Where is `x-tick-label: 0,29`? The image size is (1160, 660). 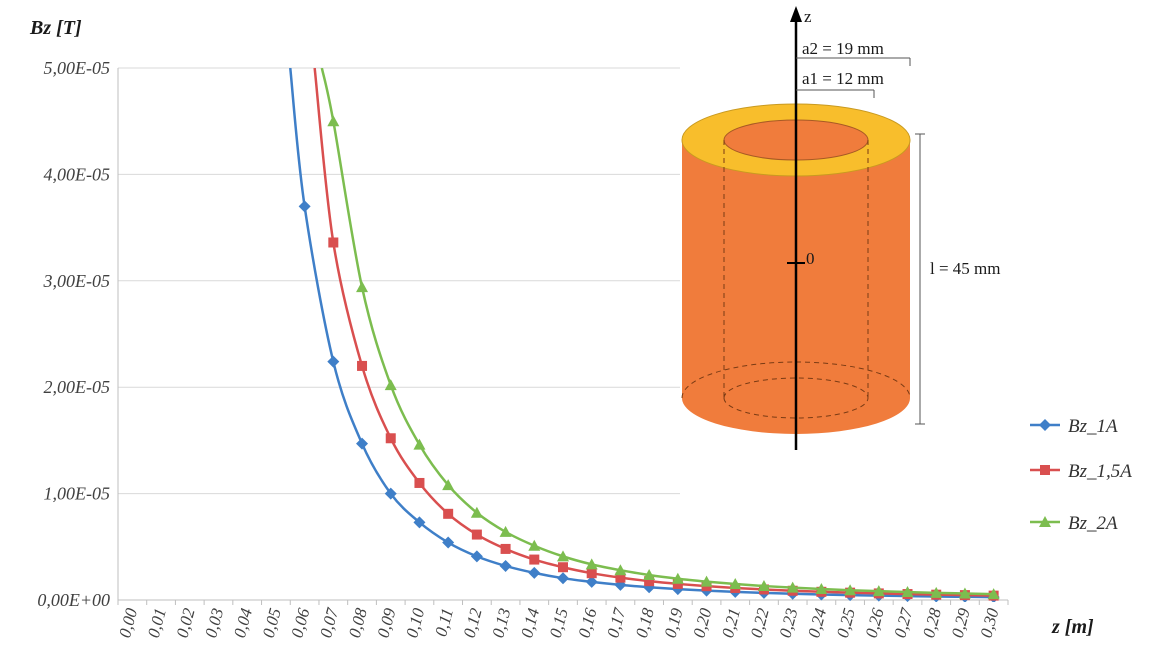
x-tick-label: 0,29 is located at coordinates (961, 623).